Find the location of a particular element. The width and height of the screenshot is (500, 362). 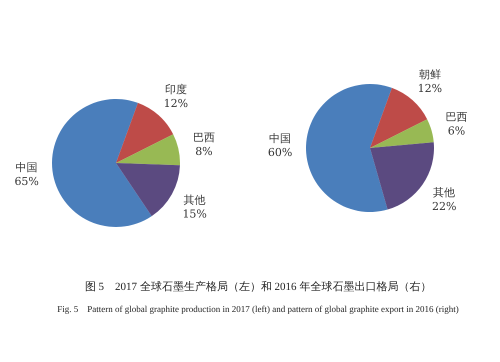

data-label: 8% is located at coordinates (204, 151).